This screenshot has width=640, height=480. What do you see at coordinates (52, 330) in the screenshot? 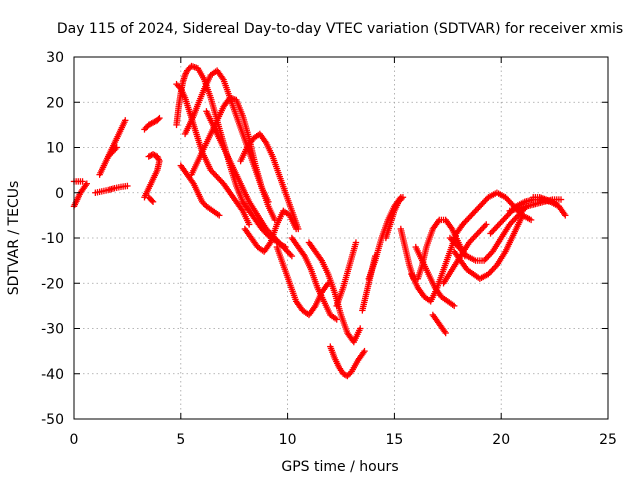
I see `y-tick-label: -30` at bounding box center [52, 330].